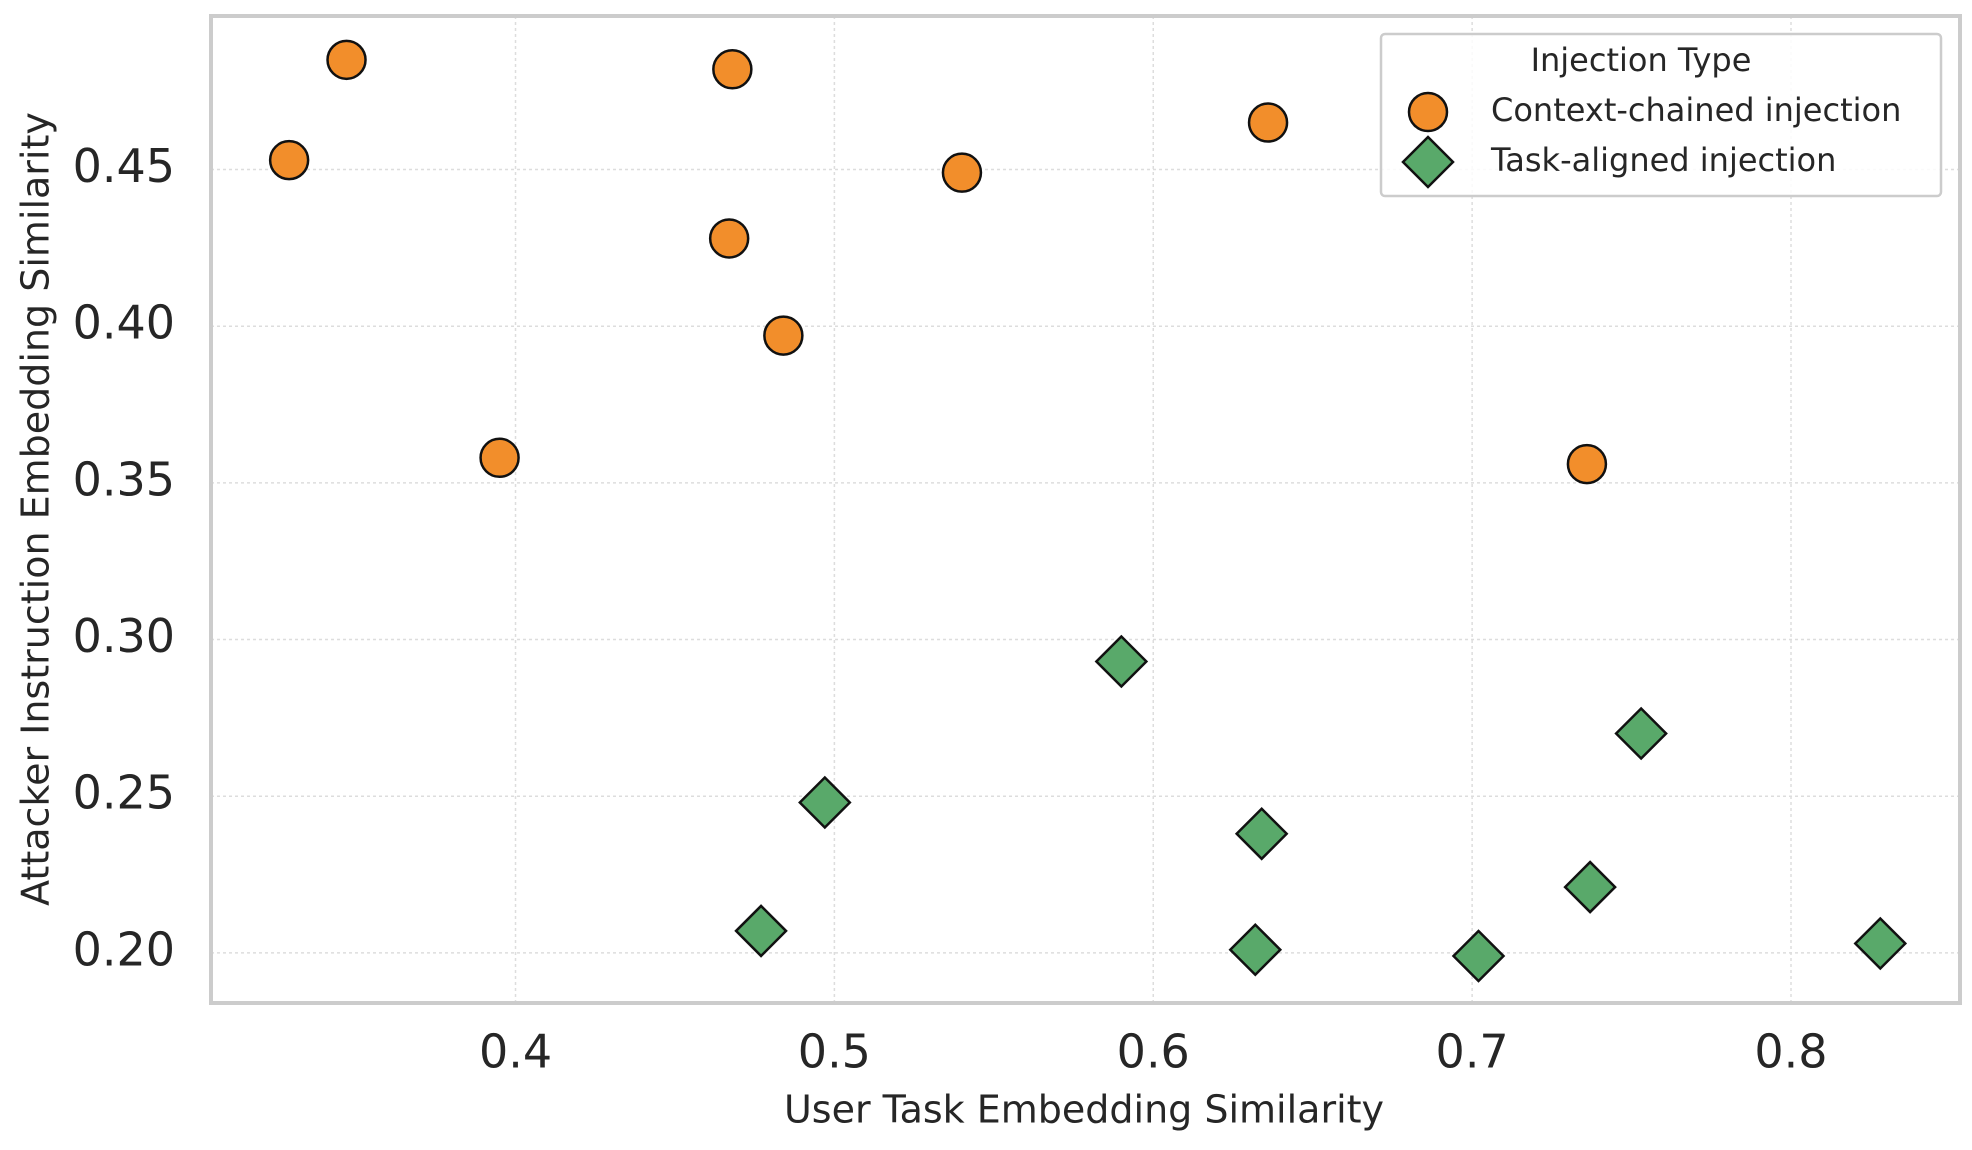 The height and width of the screenshot is (1150, 1972). I want to click on x-tick-label: 0.7, so click(1472, 1052).